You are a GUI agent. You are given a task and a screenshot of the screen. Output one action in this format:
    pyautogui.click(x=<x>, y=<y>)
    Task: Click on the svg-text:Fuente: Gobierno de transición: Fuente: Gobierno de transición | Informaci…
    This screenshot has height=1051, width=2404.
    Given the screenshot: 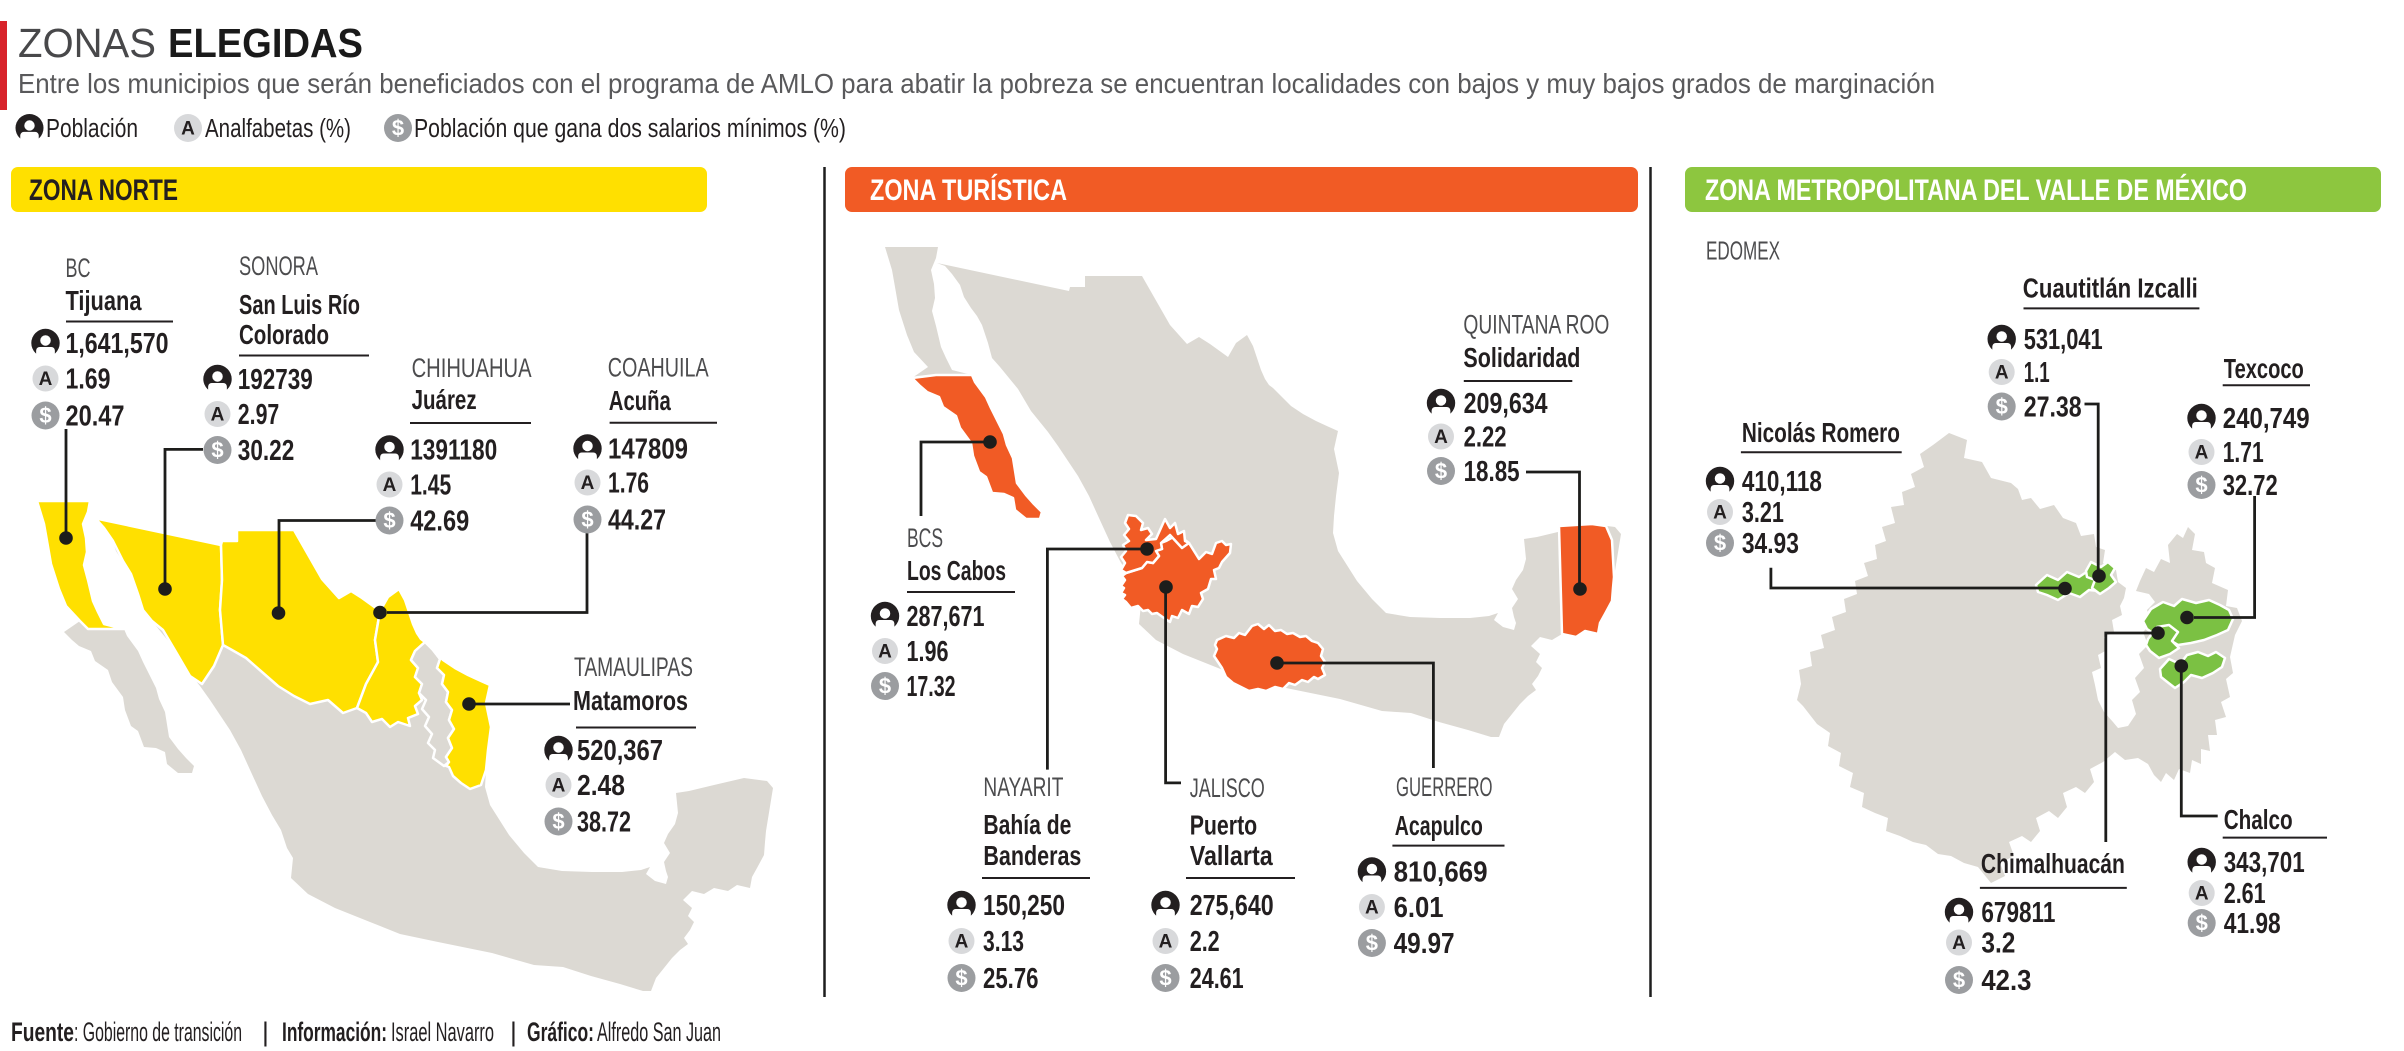 What is the action you would take?
    pyautogui.click(x=366, y=1032)
    